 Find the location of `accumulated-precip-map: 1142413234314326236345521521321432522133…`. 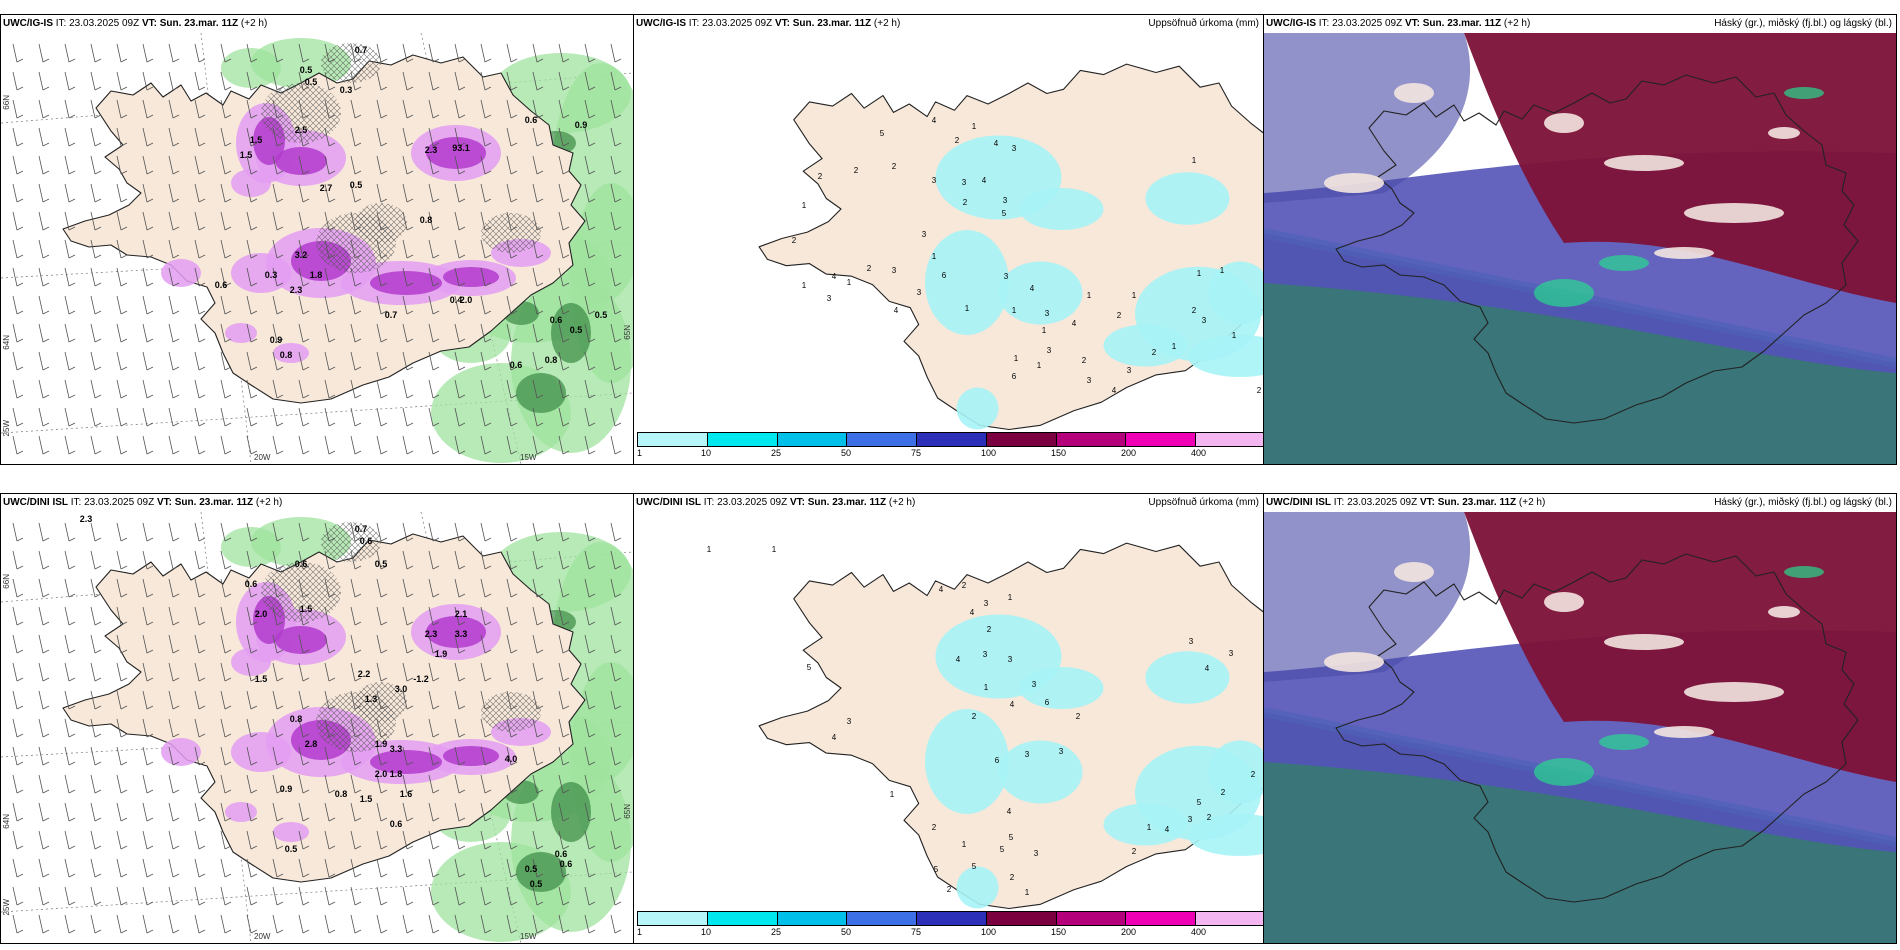

accumulated-precip-map: 1142413234314326236345521521321432522133… is located at coordinates (948, 716).